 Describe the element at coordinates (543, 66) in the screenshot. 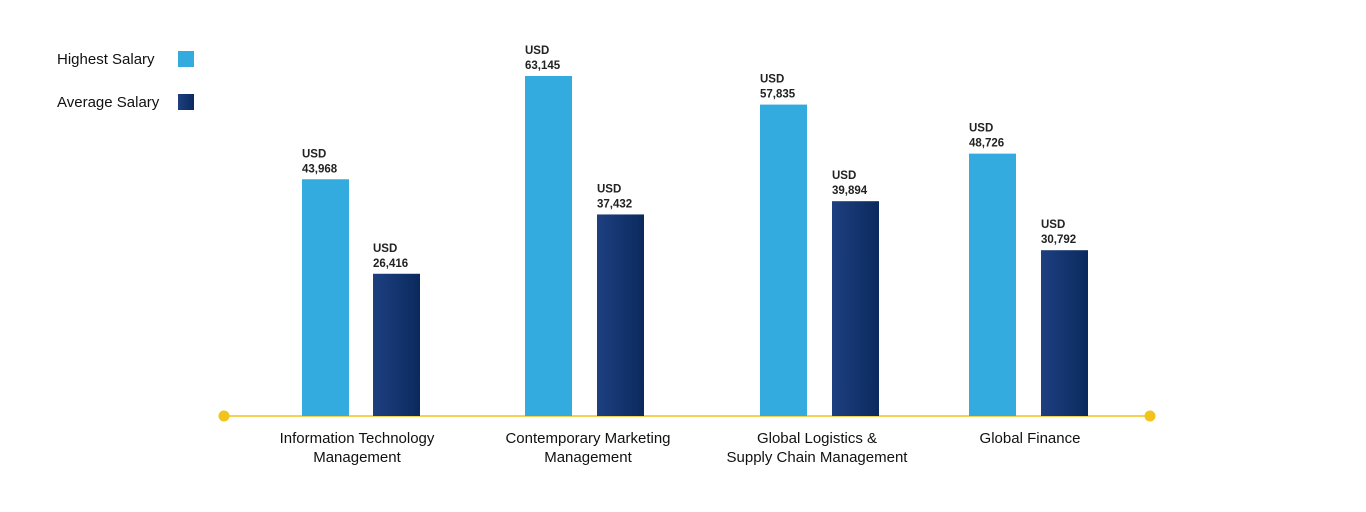

I see `value-label-highest-1: 63,145` at that location.